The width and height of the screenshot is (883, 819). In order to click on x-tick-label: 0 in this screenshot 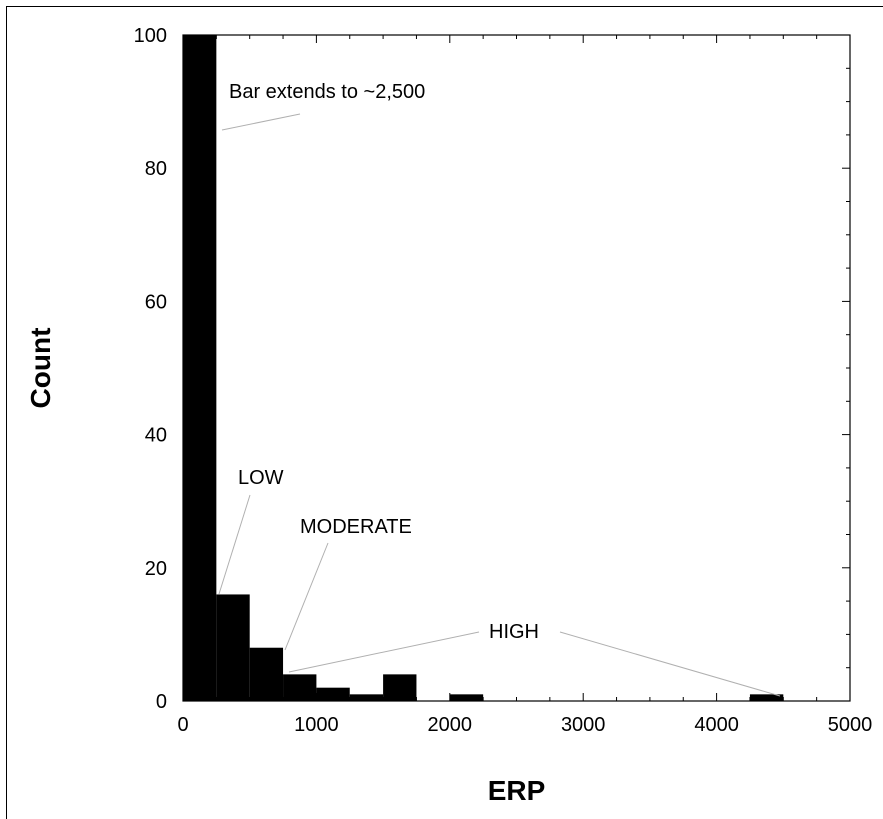, I will do `click(182, 725)`.